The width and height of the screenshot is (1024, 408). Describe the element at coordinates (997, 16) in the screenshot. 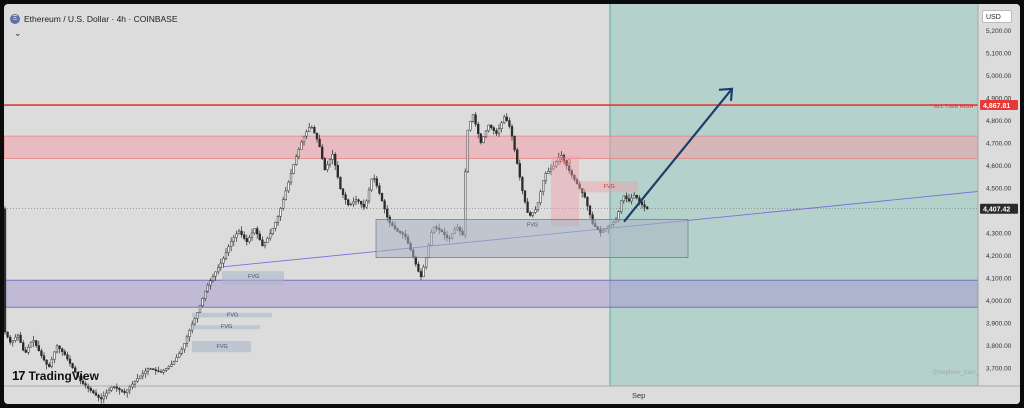

I see `currency-selector: USD` at that location.